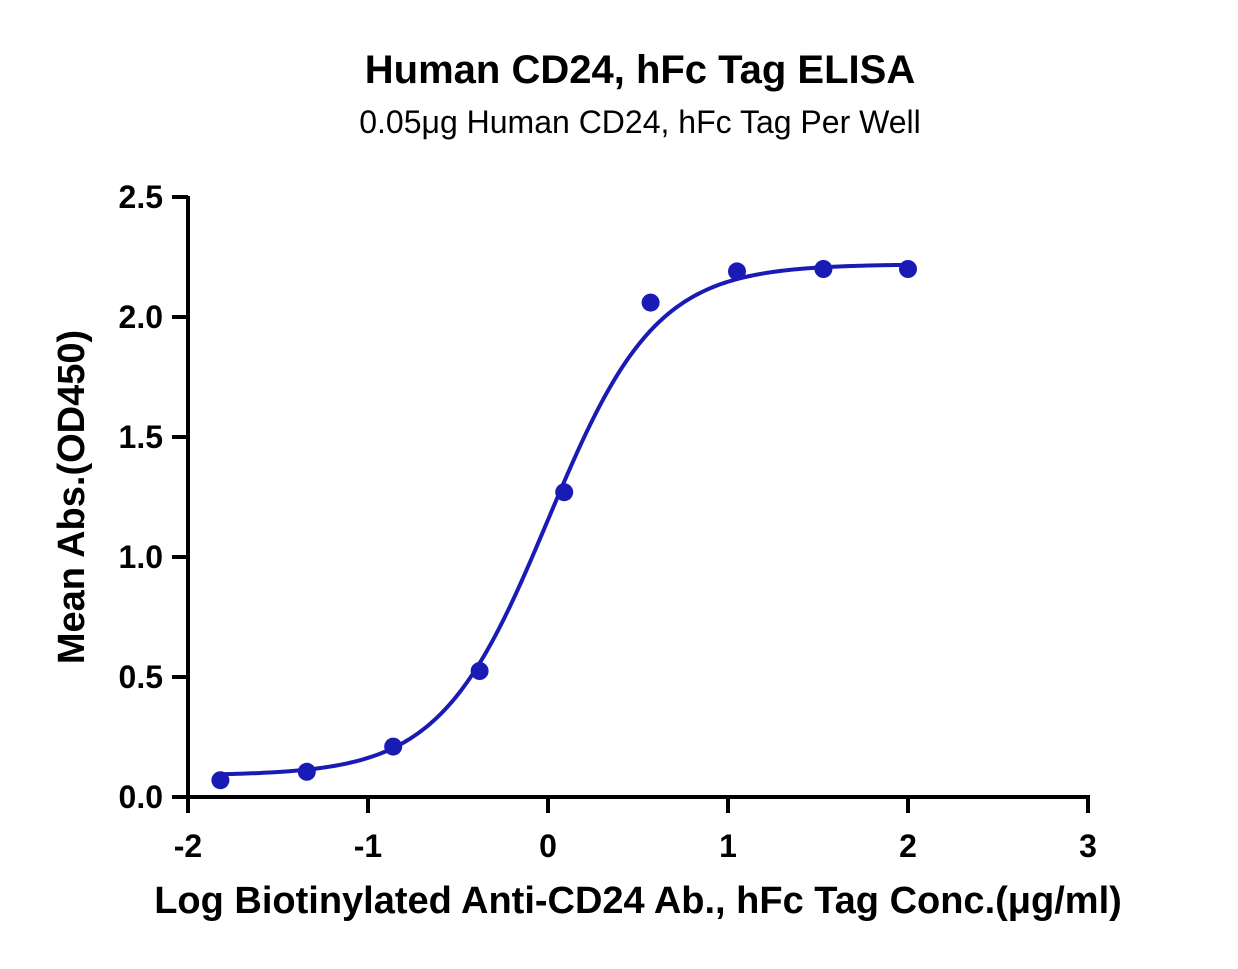 The height and width of the screenshot is (969, 1238). I want to click on y-axis-label: Mean Abs.(OD450), so click(72, 497).